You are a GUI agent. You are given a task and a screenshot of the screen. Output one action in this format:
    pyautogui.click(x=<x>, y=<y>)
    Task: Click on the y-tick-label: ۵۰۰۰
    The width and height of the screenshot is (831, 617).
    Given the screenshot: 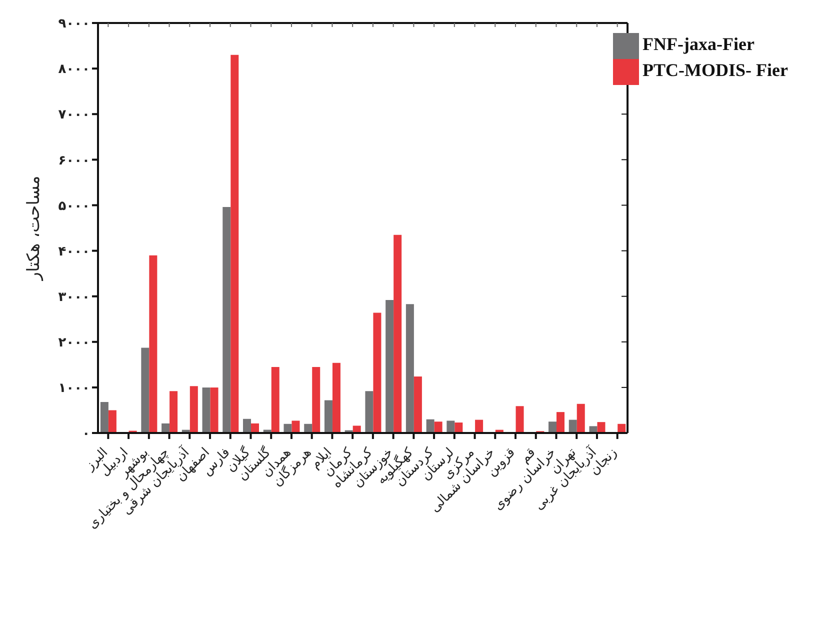 What is the action you would take?
    pyautogui.click(x=74, y=206)
    